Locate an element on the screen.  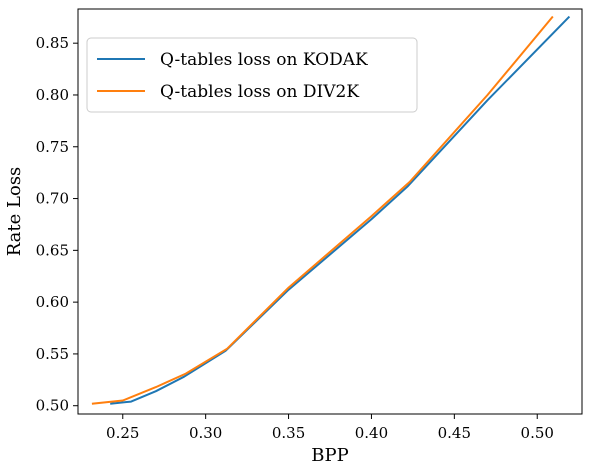
x-axis-ticks: 0.25 0.30 0.35 0.40 0.45 0.50 is located at coordinates (330, 428).